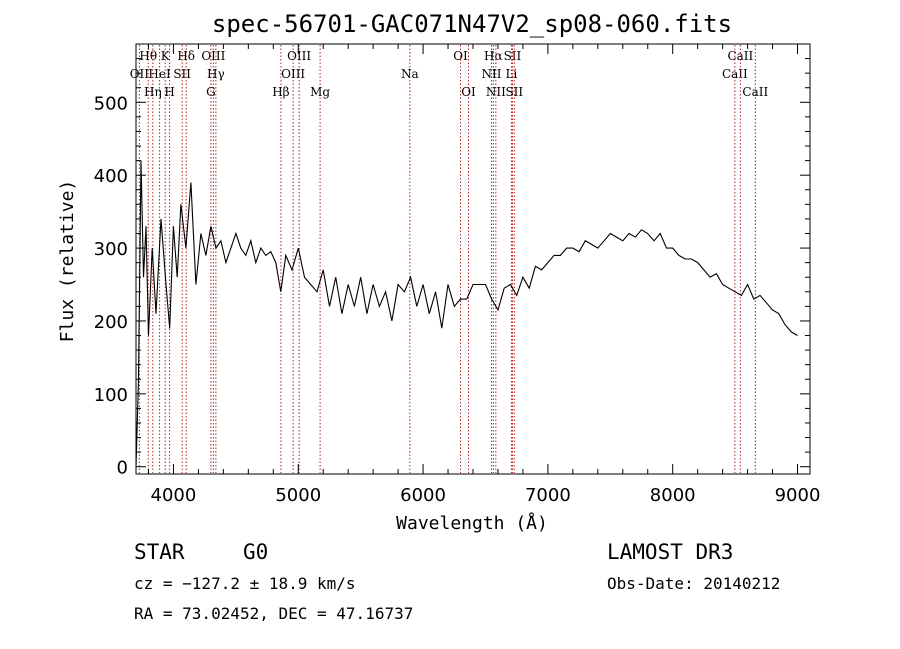  What do you see at coordinates (245, 583) in the screenshot?
I see `redshift-velocity: cz = −127.2 ± 18.9 km/s` at bounding box center [245, 583].